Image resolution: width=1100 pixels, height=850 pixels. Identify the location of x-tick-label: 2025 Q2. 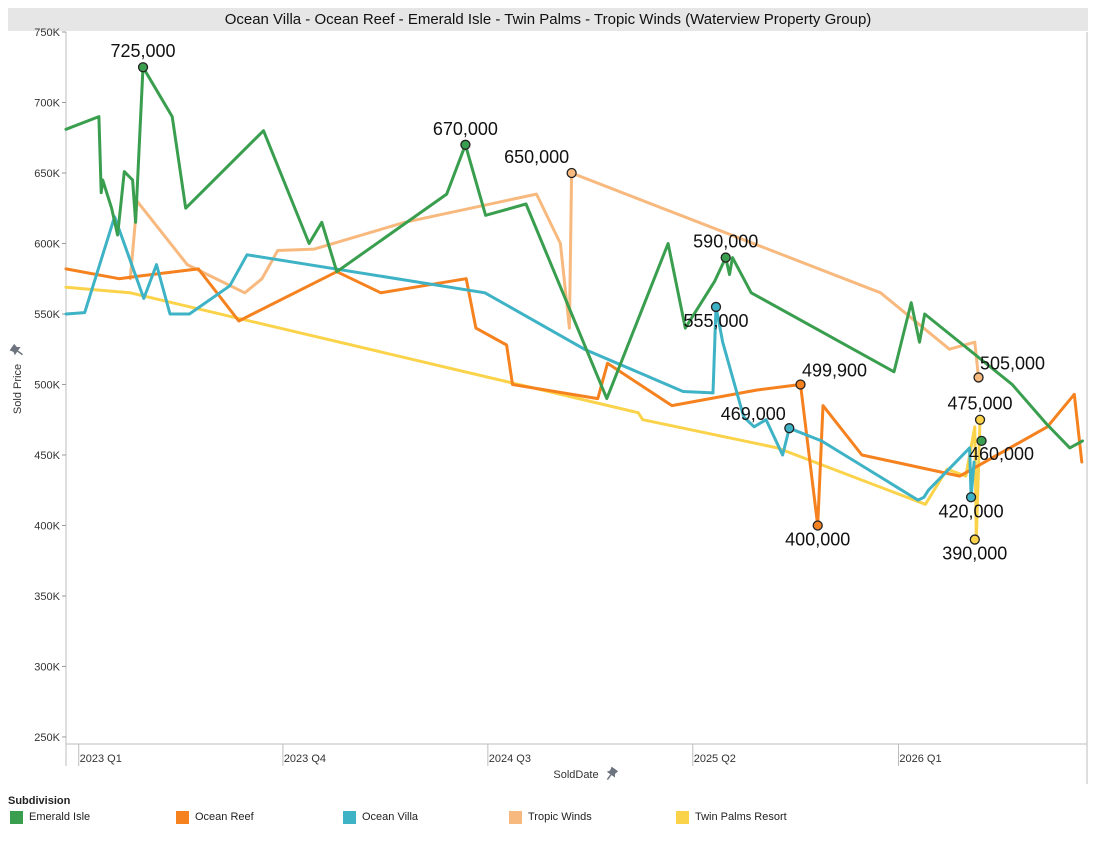
(715, 759).